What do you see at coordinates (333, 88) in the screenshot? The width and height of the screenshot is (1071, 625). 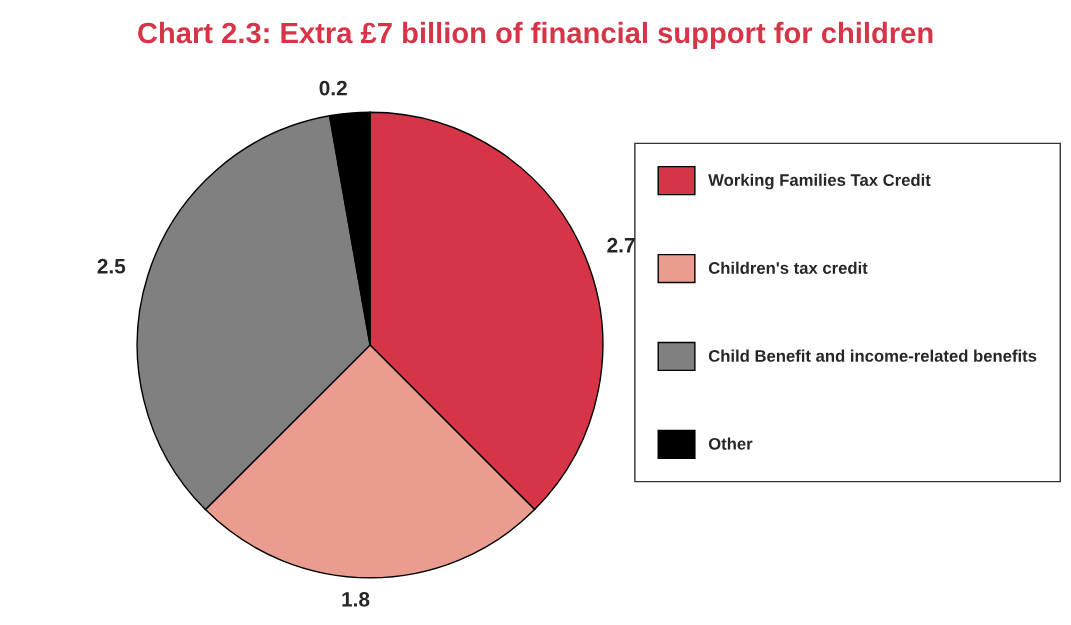 I see `data-label: 0.2` at bounding box center [333, 88].